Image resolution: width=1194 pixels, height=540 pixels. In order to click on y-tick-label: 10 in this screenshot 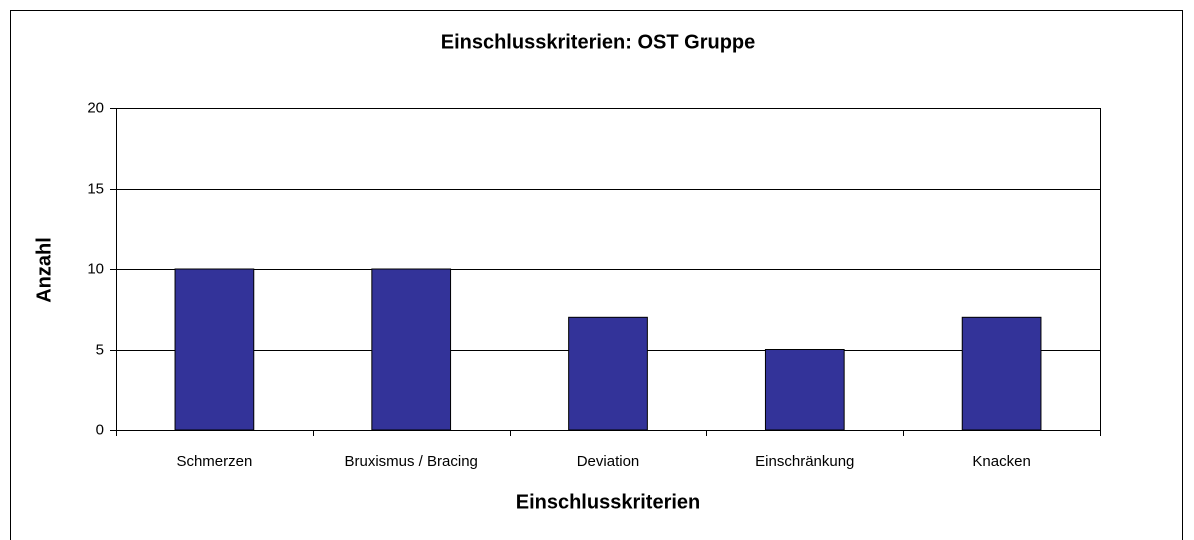, I will do `click(95, 268)`.